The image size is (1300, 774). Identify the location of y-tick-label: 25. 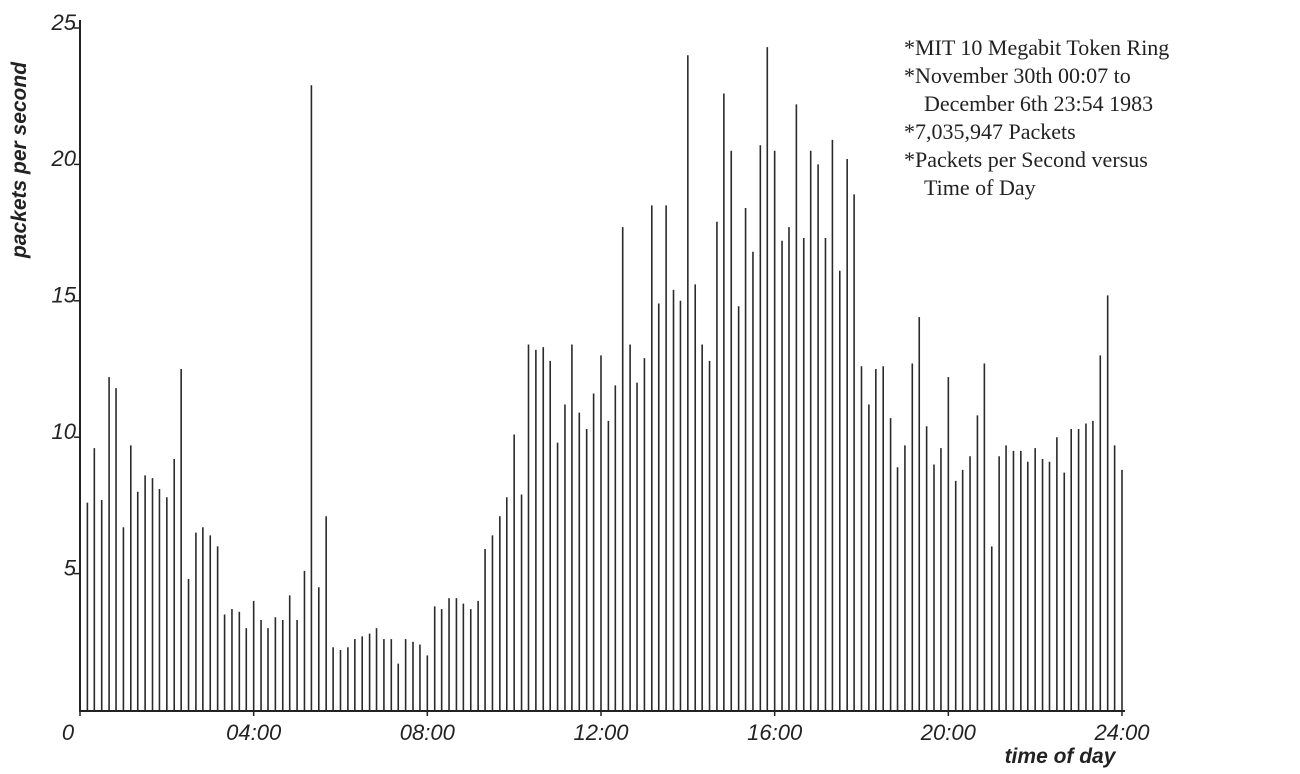
(64, 22).